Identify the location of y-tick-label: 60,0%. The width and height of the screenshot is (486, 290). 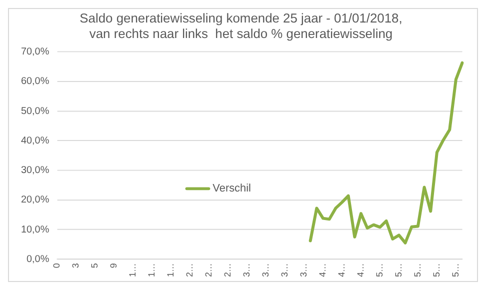
(35, 82).